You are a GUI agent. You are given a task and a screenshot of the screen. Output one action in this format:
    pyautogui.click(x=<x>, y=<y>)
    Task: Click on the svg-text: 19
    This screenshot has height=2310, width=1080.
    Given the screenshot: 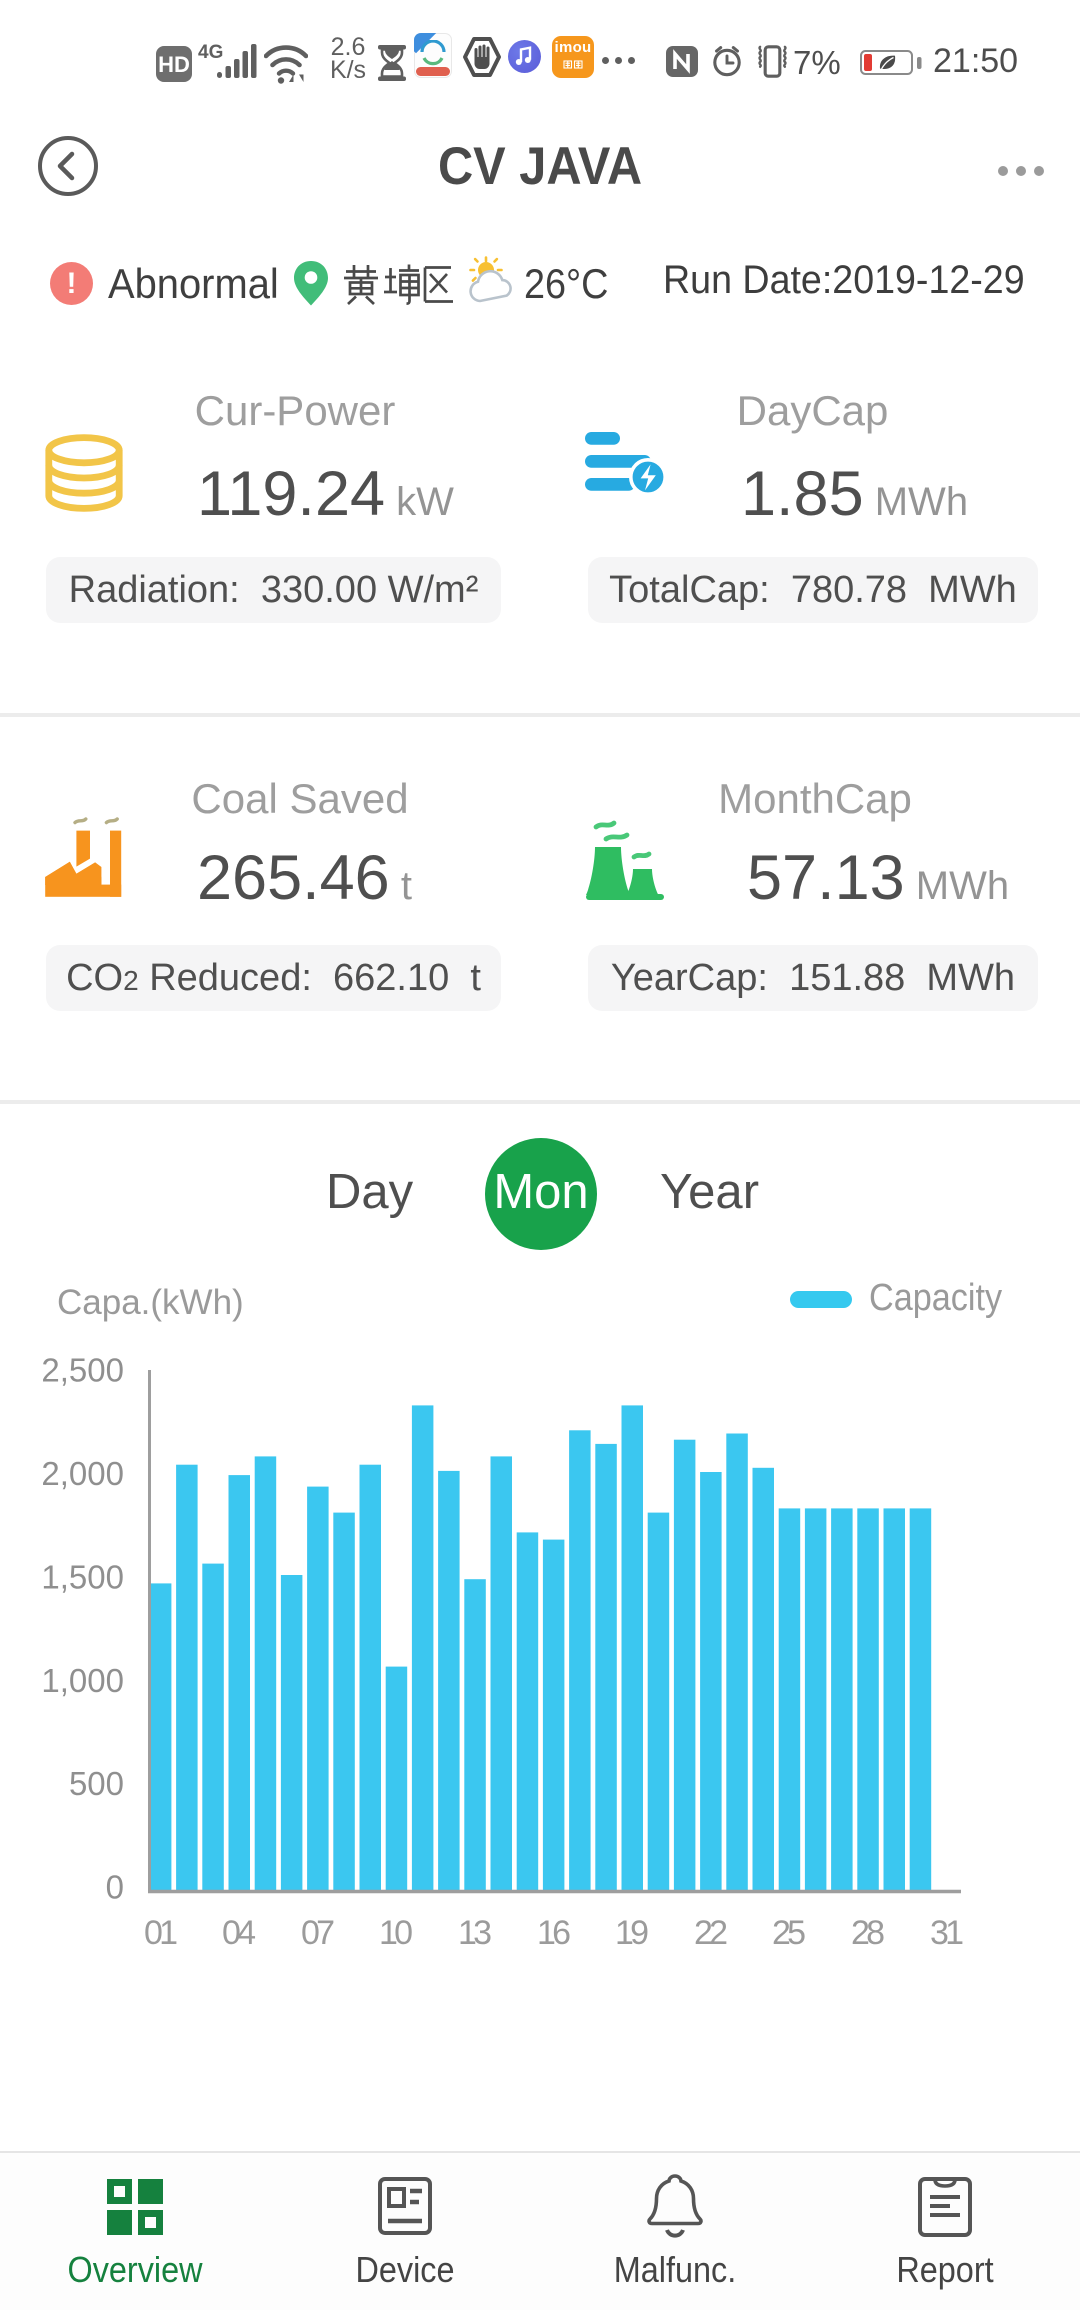 What is the action you would take?
    pyautogui.click(x=632, y=1933)
    